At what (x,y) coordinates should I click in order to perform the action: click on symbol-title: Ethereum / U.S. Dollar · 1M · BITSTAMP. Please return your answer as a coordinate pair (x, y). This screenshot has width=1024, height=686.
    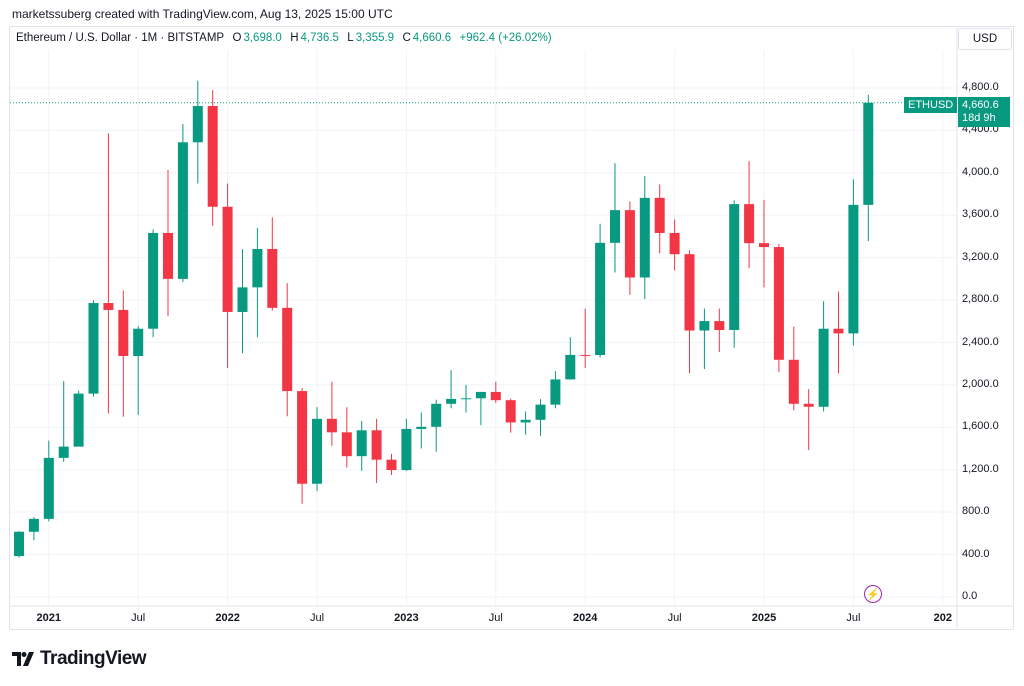
    Looking at the image, I should click on (120, 38).